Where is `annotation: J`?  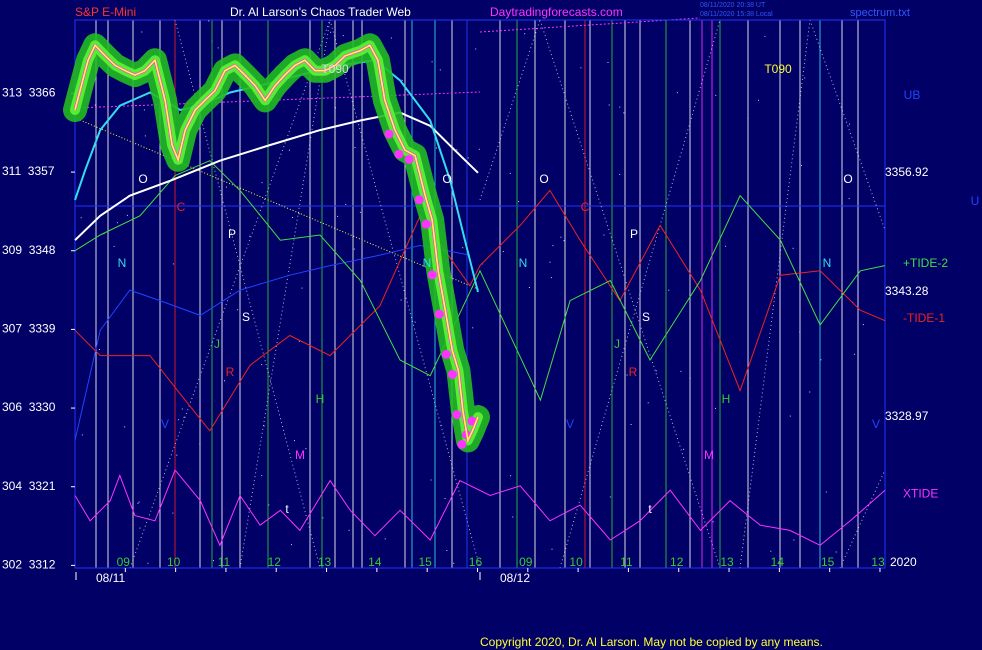 annotation: J is located at coordinates (217, 344).